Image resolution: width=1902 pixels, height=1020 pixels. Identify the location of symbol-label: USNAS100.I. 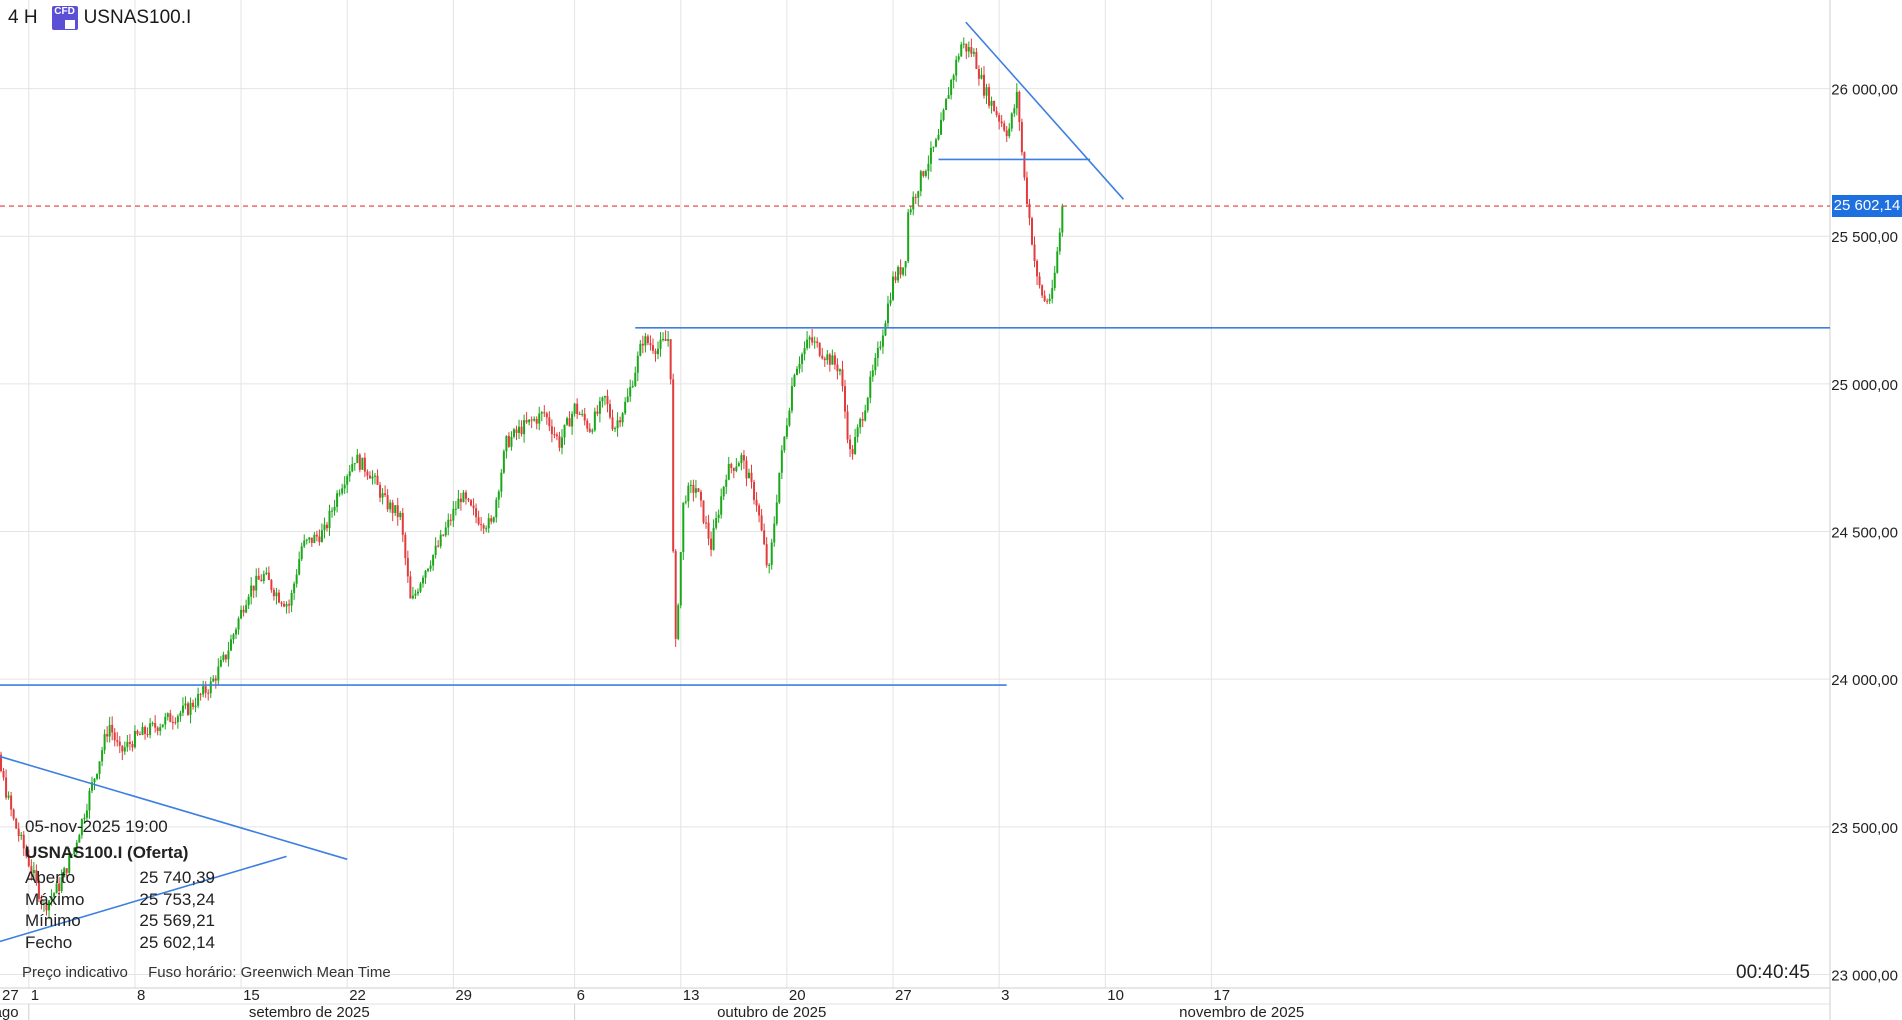
(137, 17).